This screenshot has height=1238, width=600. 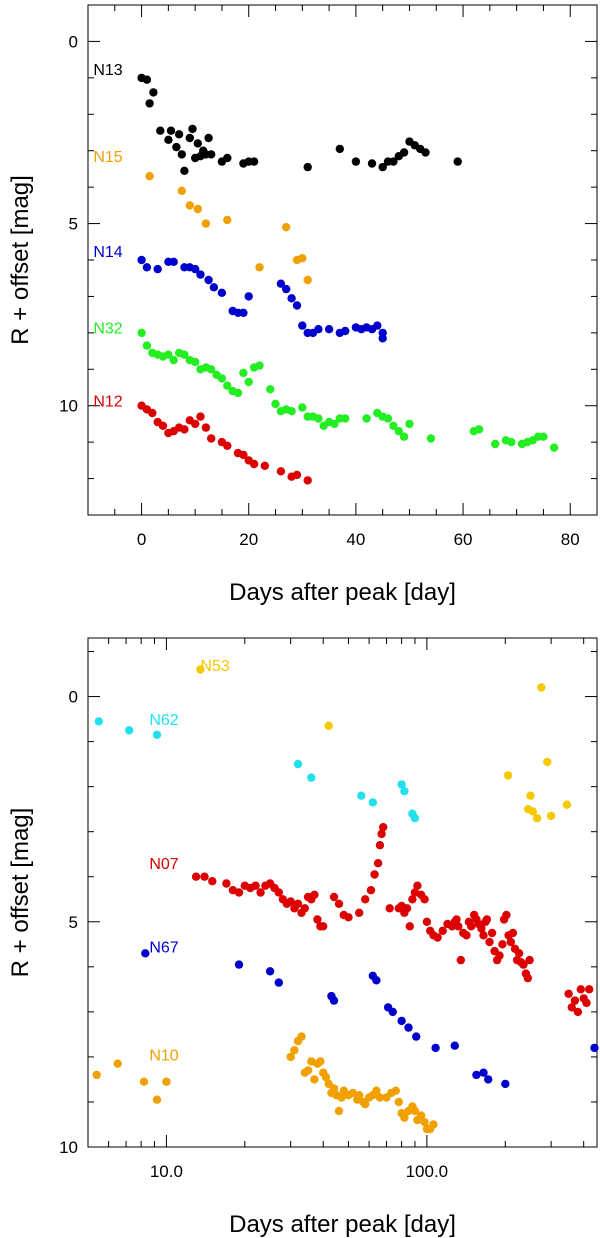 What do you see at coordinates (20, 893) in the screenshot?
I see `y-axis-label: R + offset [mag]` at bounding box center [20, 893].